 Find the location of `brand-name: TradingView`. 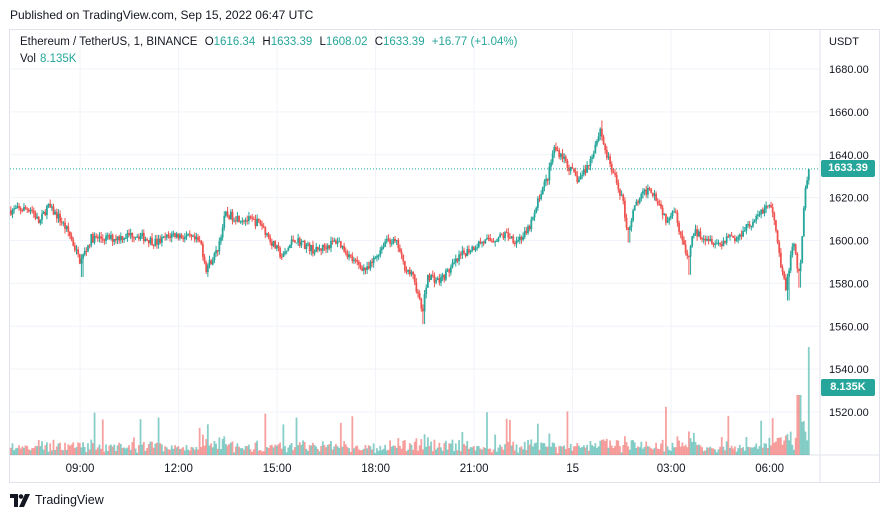

brand-name: TradingView is located at coordinates (69, 500).